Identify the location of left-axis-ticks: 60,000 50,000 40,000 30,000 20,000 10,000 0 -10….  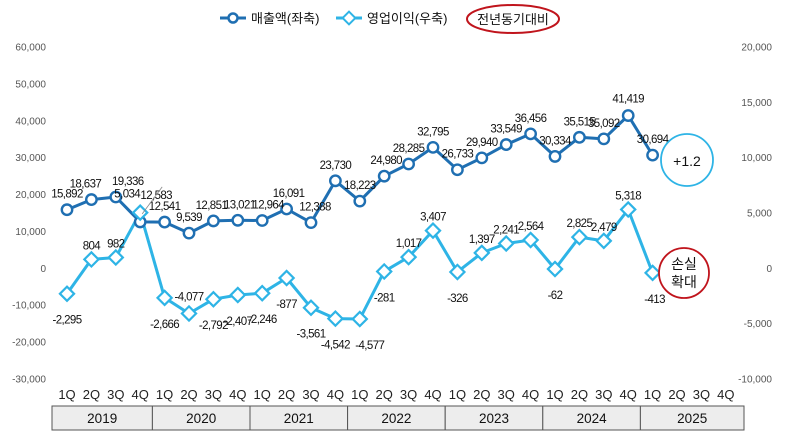
(29, 214).